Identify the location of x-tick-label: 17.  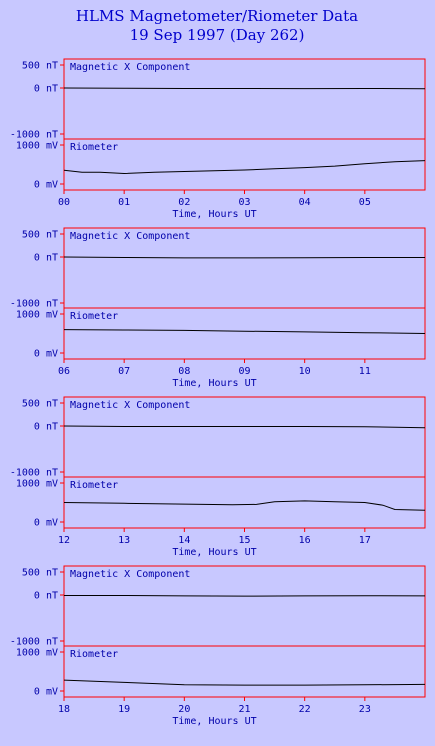
(365, 540).